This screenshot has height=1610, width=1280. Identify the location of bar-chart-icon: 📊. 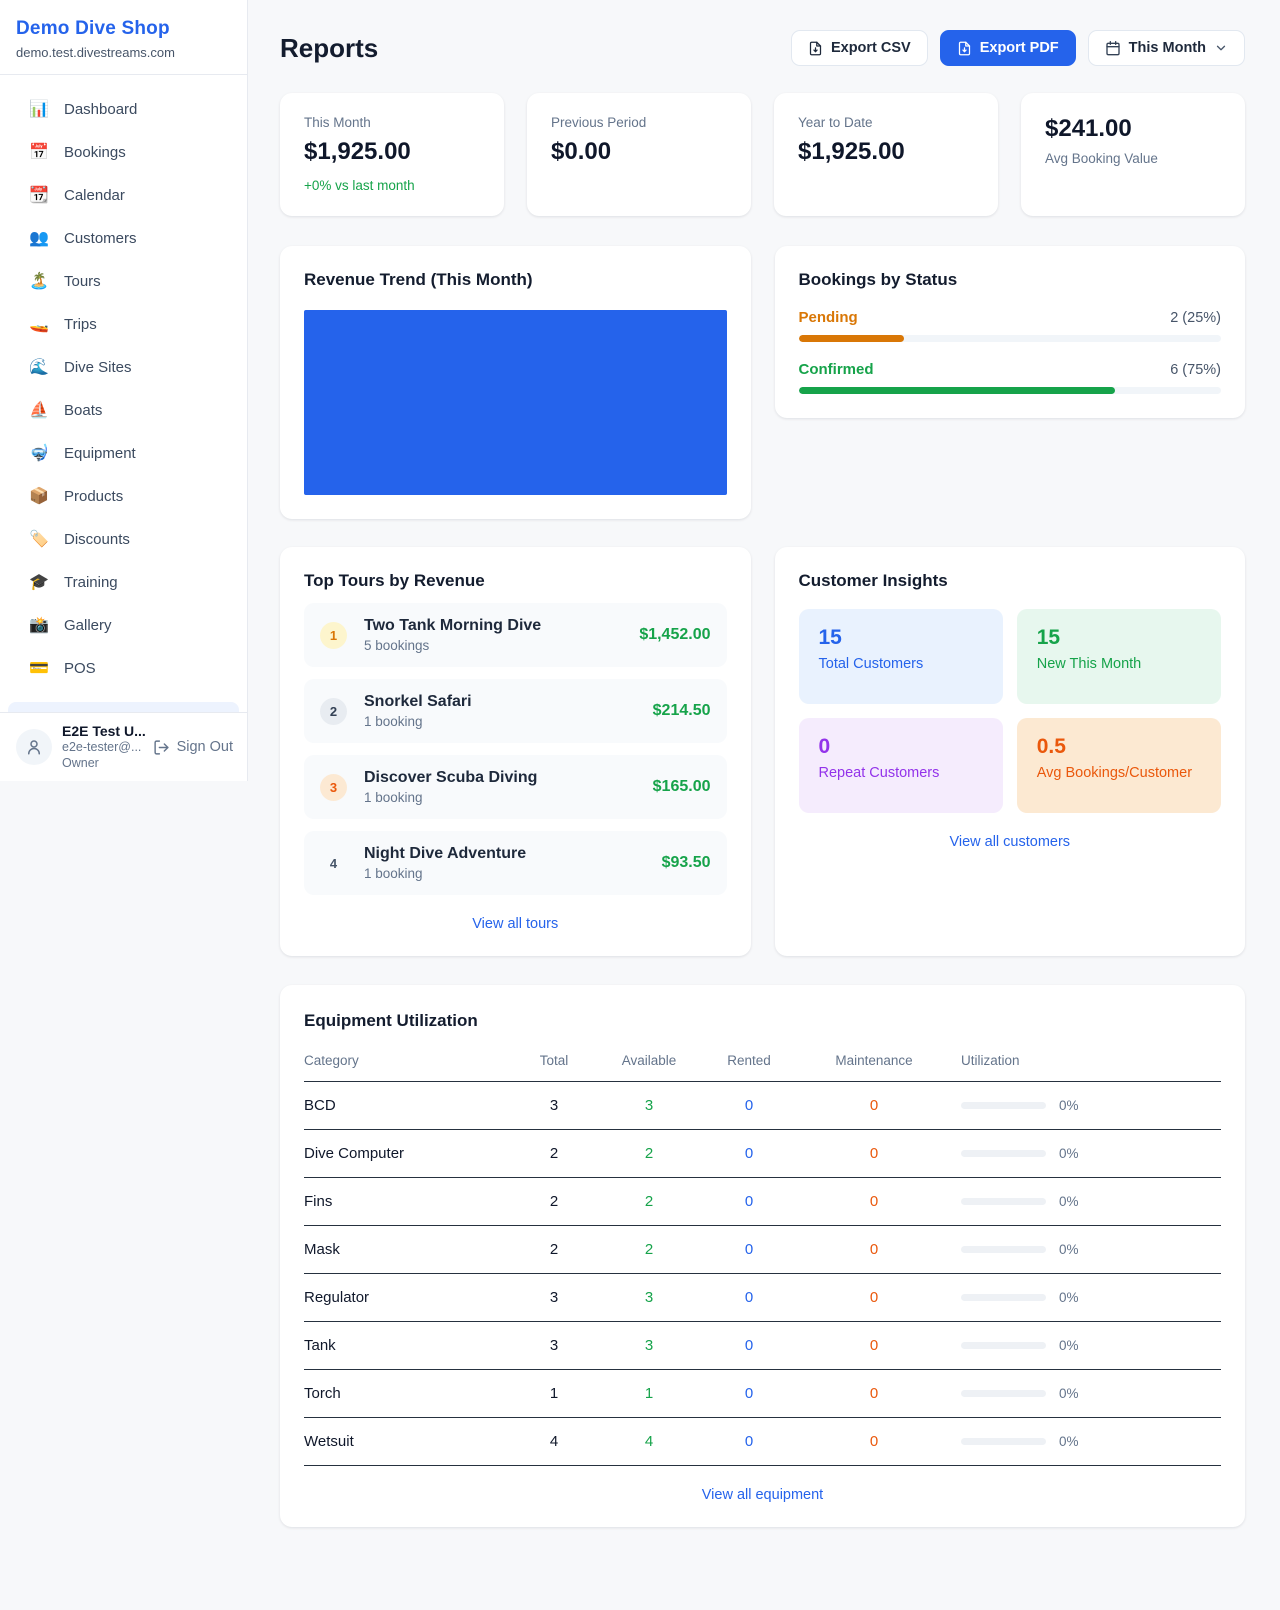
(39, 109).